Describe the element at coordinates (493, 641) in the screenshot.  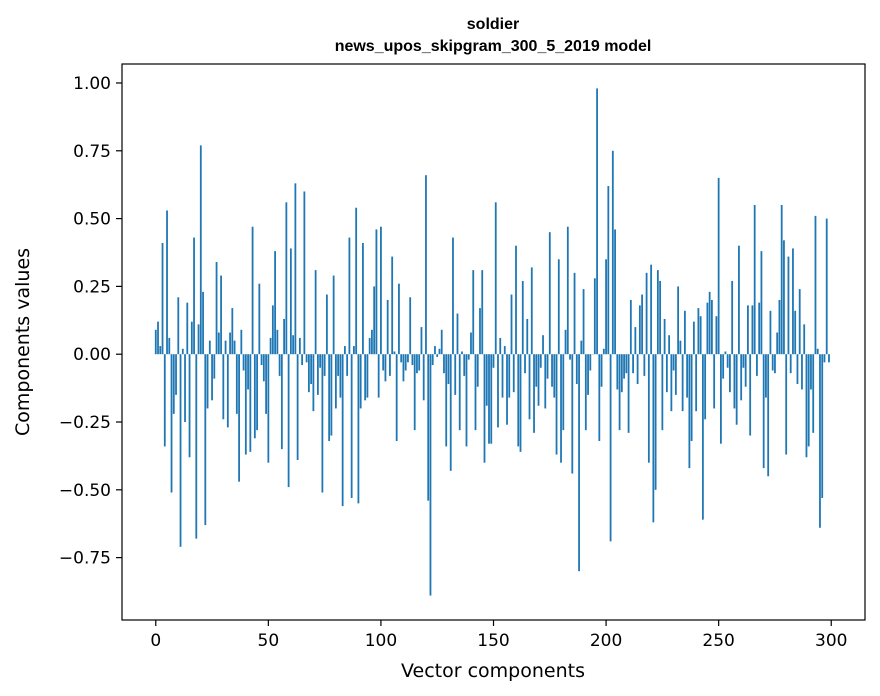
I see `x-tick-label: 150` at that location.